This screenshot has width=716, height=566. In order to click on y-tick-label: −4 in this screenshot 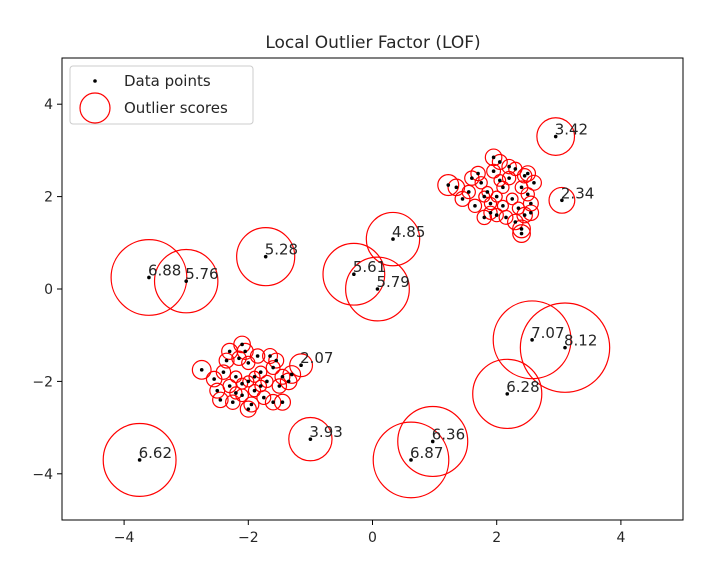, I will do `click(42, 475)`.